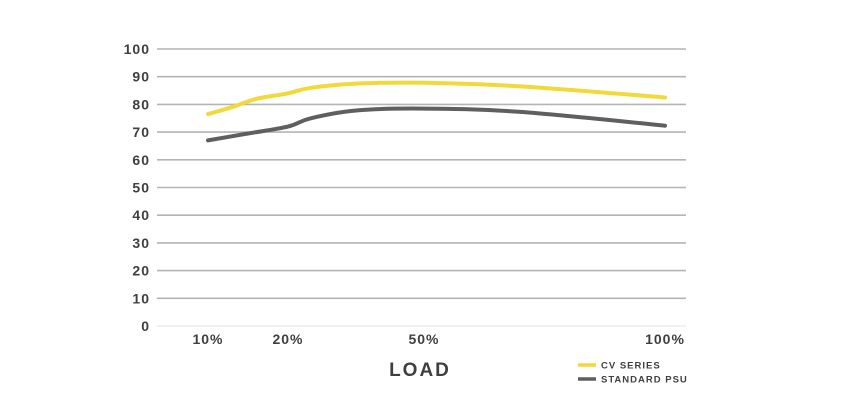 Image resolution: width=844 pixels, height=410 pixels. Describe the element at coordinates (141, 104) in the screenshot. I see `y-tick-label: 80` at that location.